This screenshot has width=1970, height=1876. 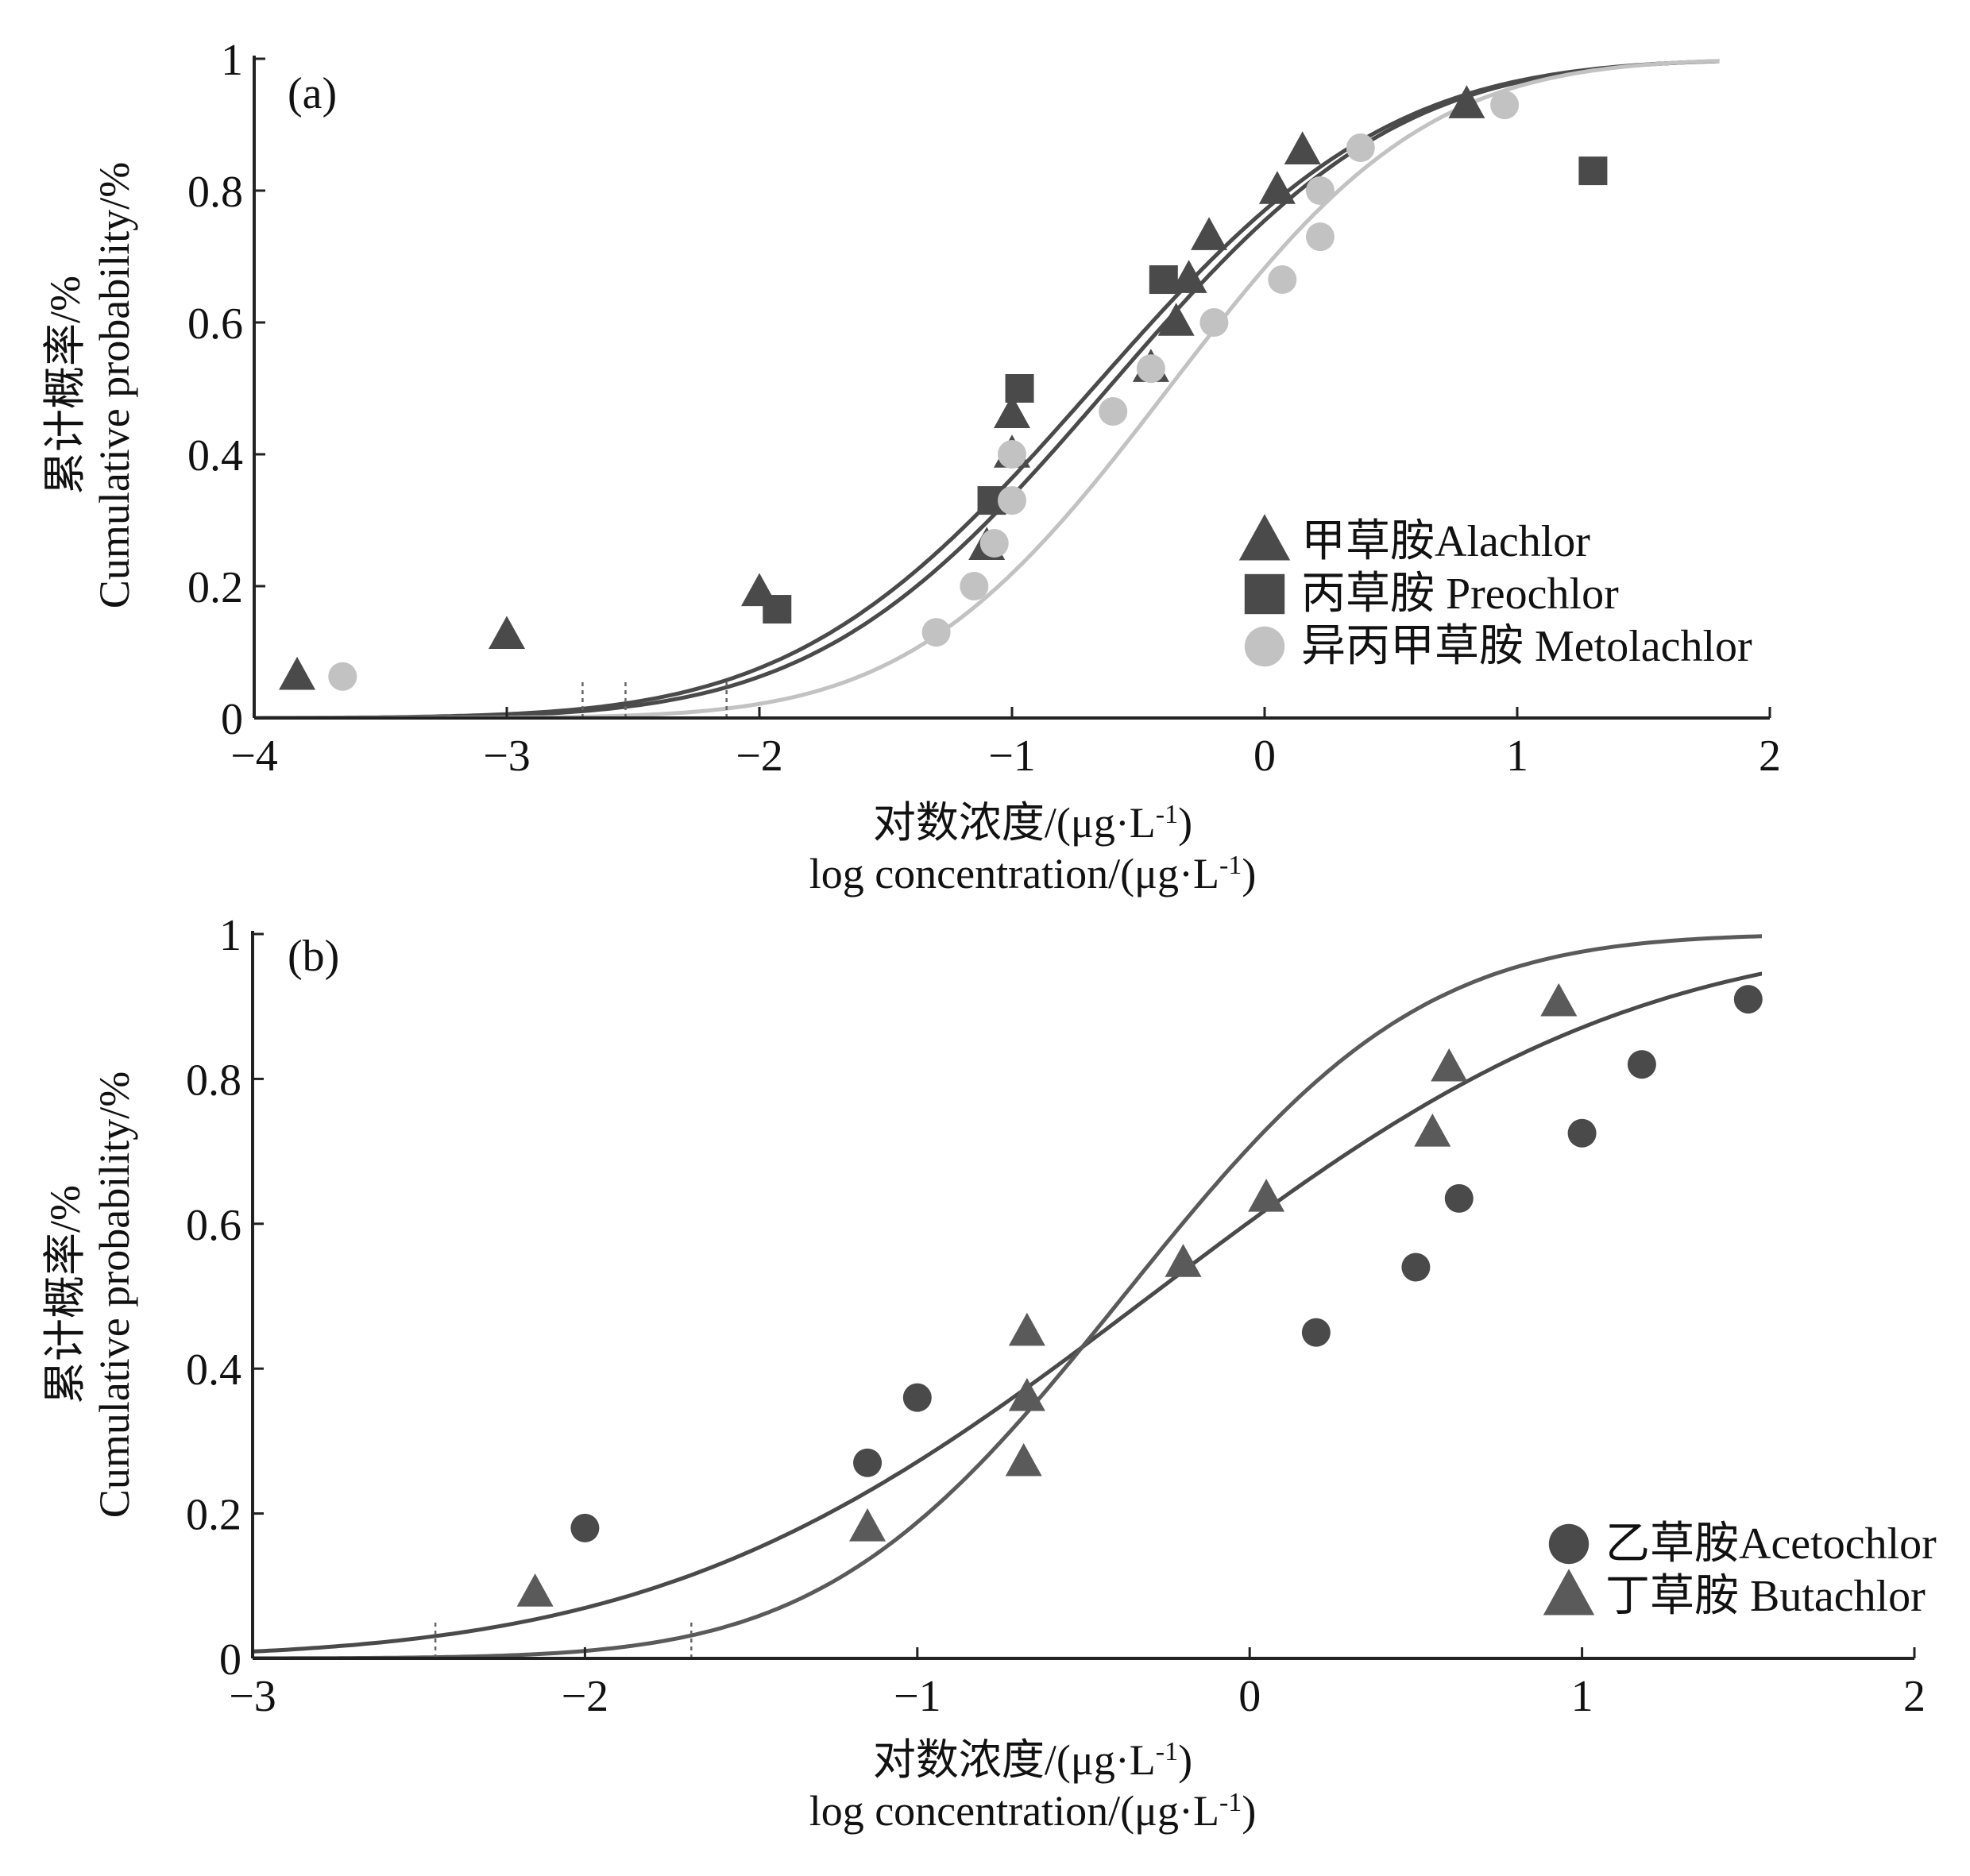 I want to click on legend-label: 异丙甲草胺 Metolachlor, so click(x=1526, y=646).